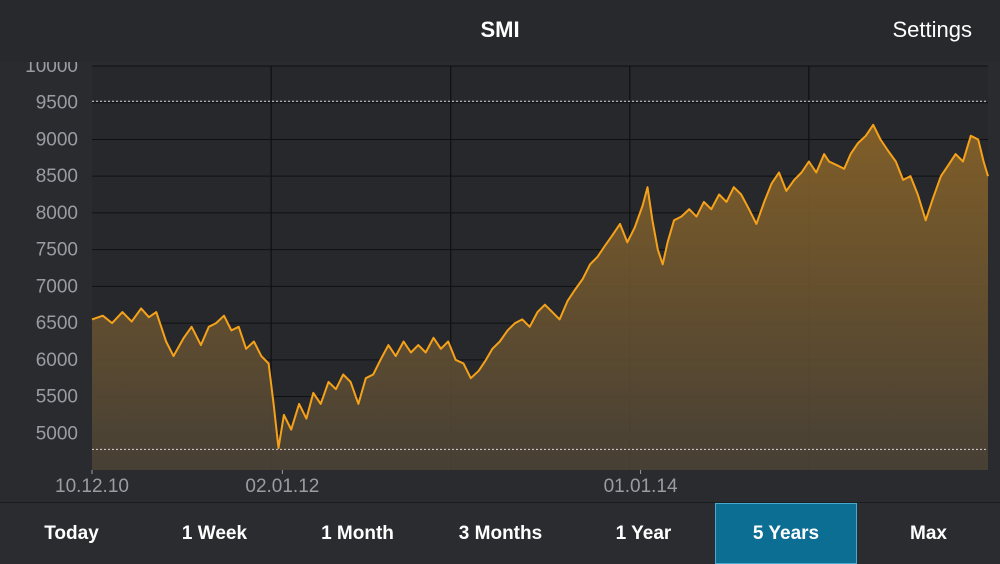 The image size is (1000, 564). What do you see at coordinates (71, 533) in the screenshot?
I see `tab-today: Today` at bounding box center [71, 533].